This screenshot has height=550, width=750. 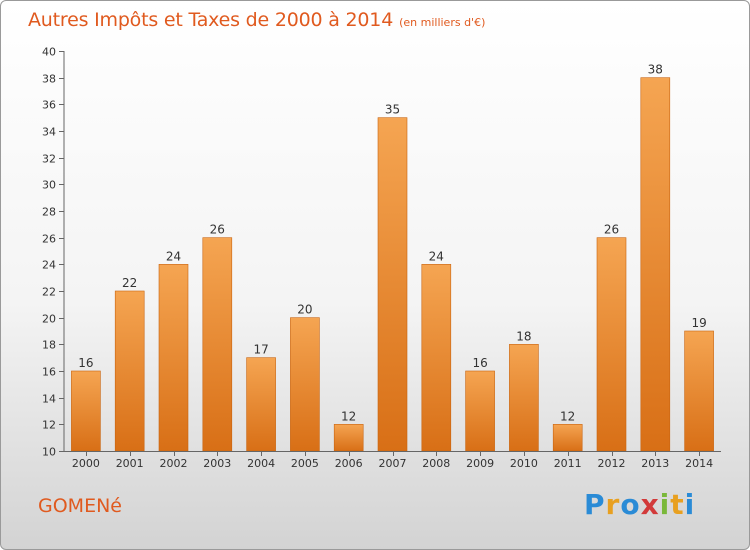 What do you see at coordinates (392, 284) in the screenshot?
I see `bar-2007` at bounding box center [392, 284].